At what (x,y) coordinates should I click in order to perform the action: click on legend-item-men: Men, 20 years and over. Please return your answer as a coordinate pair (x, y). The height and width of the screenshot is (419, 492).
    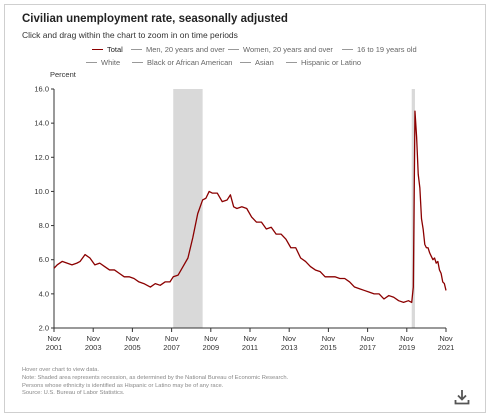
    Looking at the image, I should click on (178, 49).